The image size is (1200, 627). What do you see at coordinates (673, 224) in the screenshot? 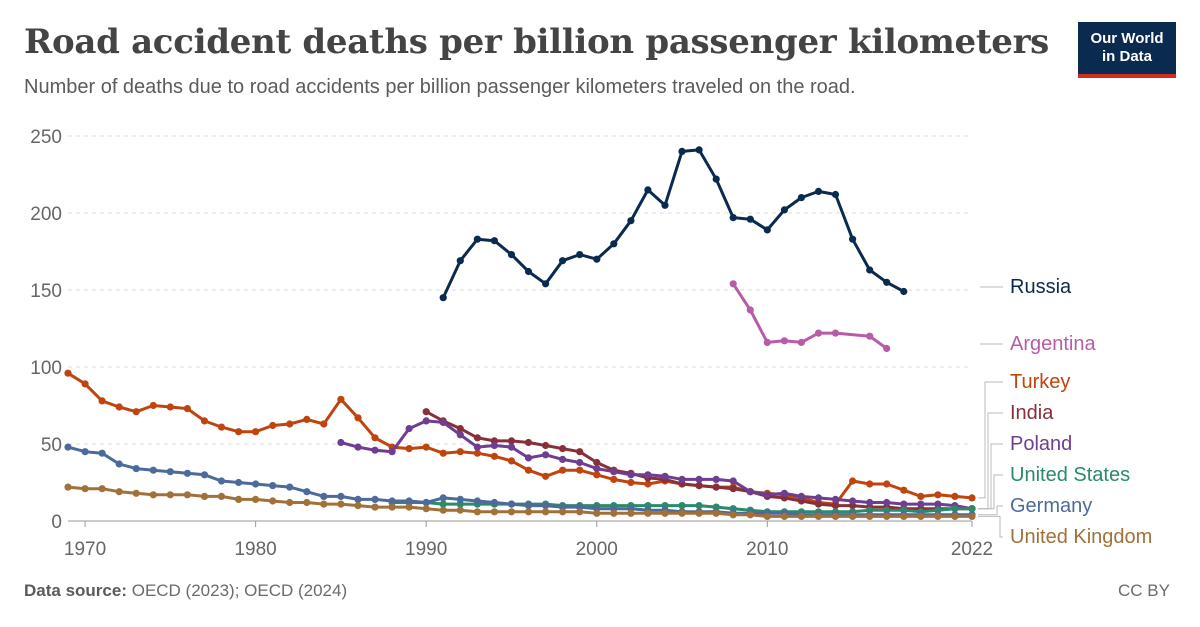
I see `series-russia` at bounding box center [673, 224].